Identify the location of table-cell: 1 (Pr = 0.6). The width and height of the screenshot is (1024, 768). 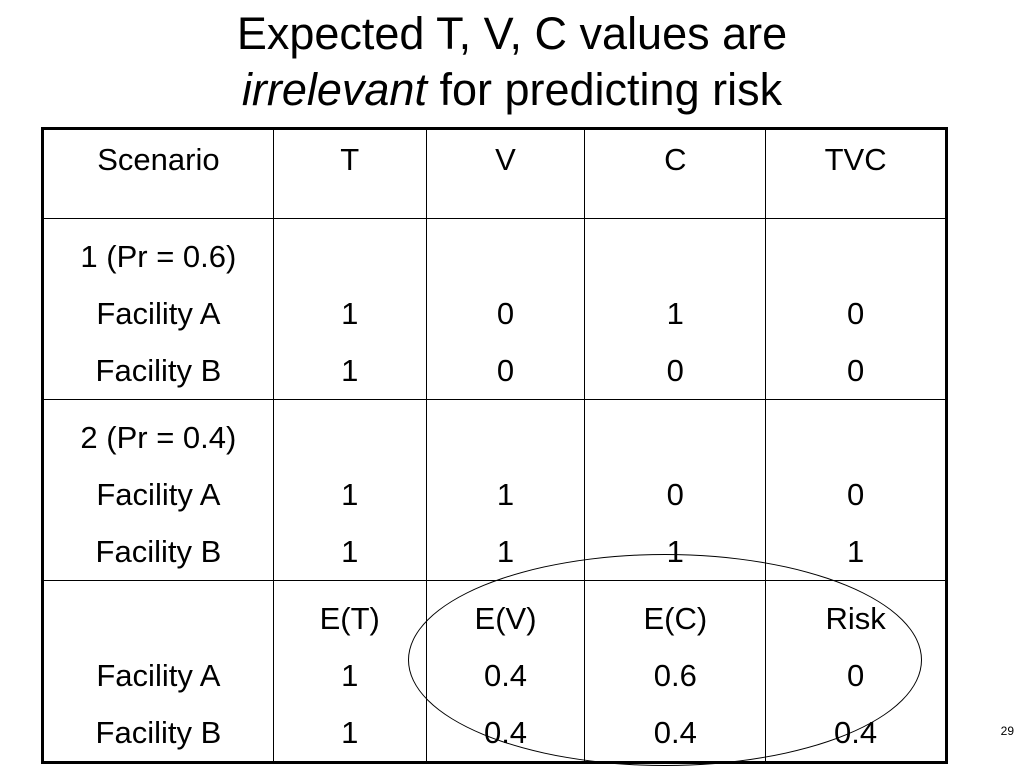
(158, 256).